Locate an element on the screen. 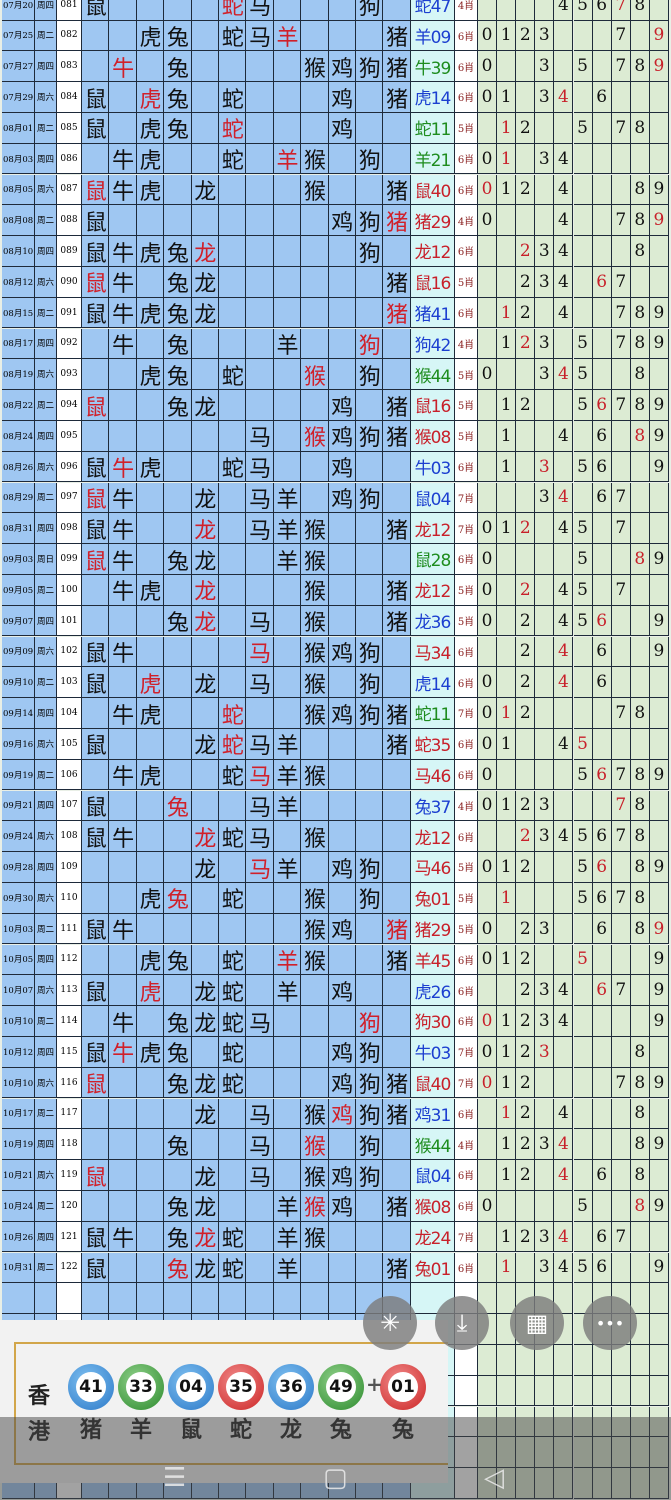 Image resolution: width=671 pixels, height=1500 pixels. ball-number: 35 is located at coordinates (241, 1387).